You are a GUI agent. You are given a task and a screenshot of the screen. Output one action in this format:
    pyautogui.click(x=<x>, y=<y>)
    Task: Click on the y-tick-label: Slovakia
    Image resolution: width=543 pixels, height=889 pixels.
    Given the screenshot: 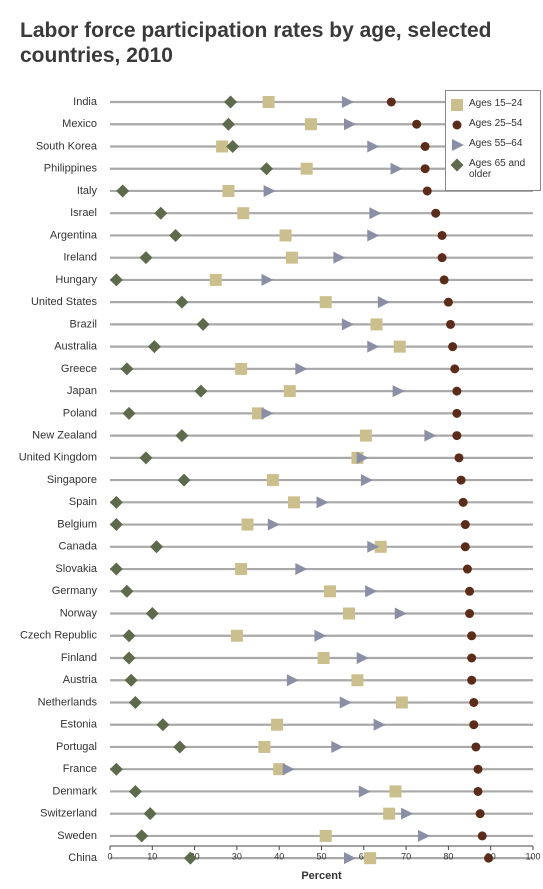 What is the action you would take?
    pyautogui.click(x=76, y=569)
    